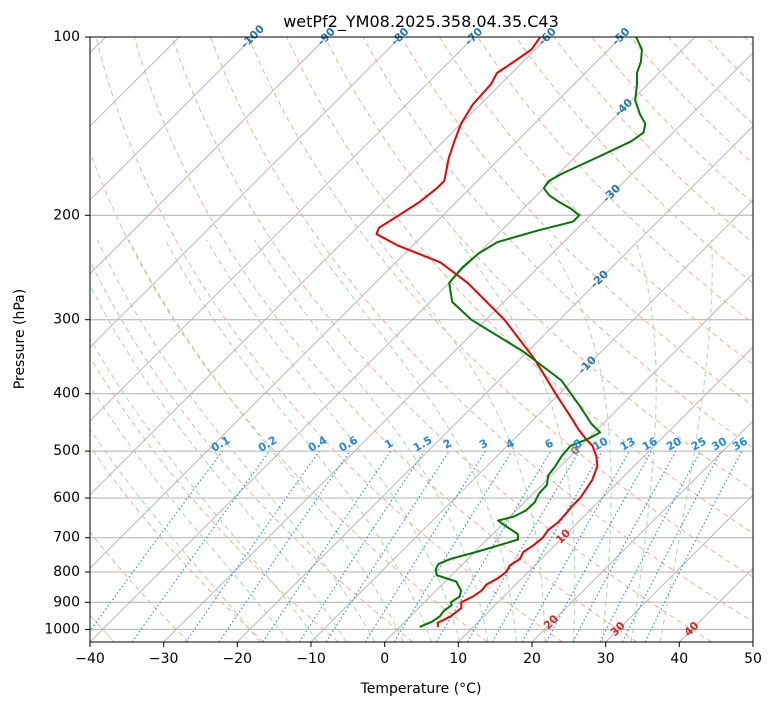  I want to click on y-tick-label: 200, so click(66, 215).